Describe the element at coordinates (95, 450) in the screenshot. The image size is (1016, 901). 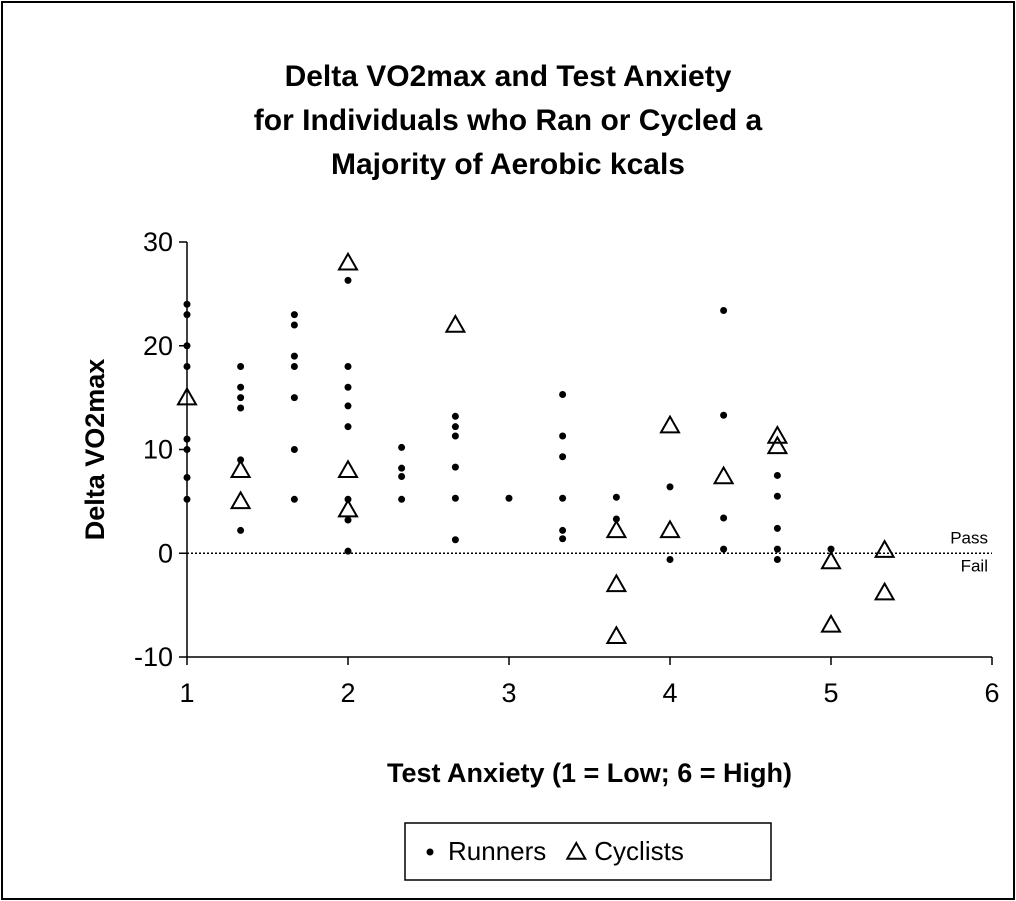
I see `y-axis-label: Delta VO2max` at that location.